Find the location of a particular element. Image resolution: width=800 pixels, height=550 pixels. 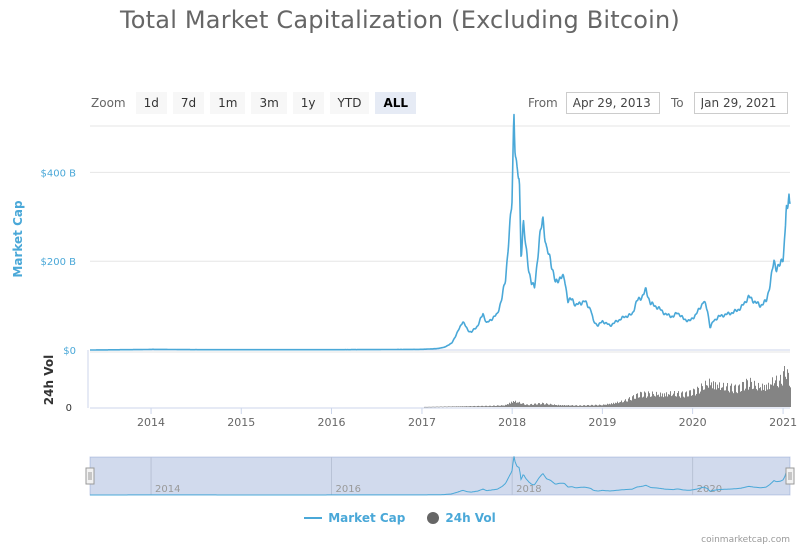

x-tick-label: 2017 is located at coordinates (422, 422).